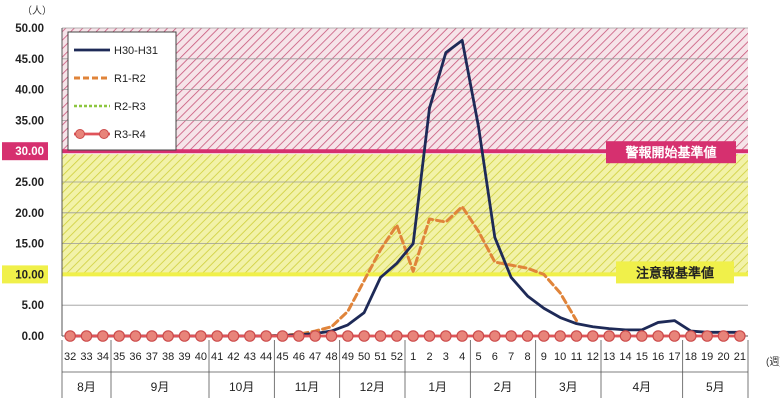 The width and height of the screenshot is (780, 398). What do you see at coordinates (86, 357) in the screenshot?
I see `x-tick-label: 33` at bounding box center [86, 357].